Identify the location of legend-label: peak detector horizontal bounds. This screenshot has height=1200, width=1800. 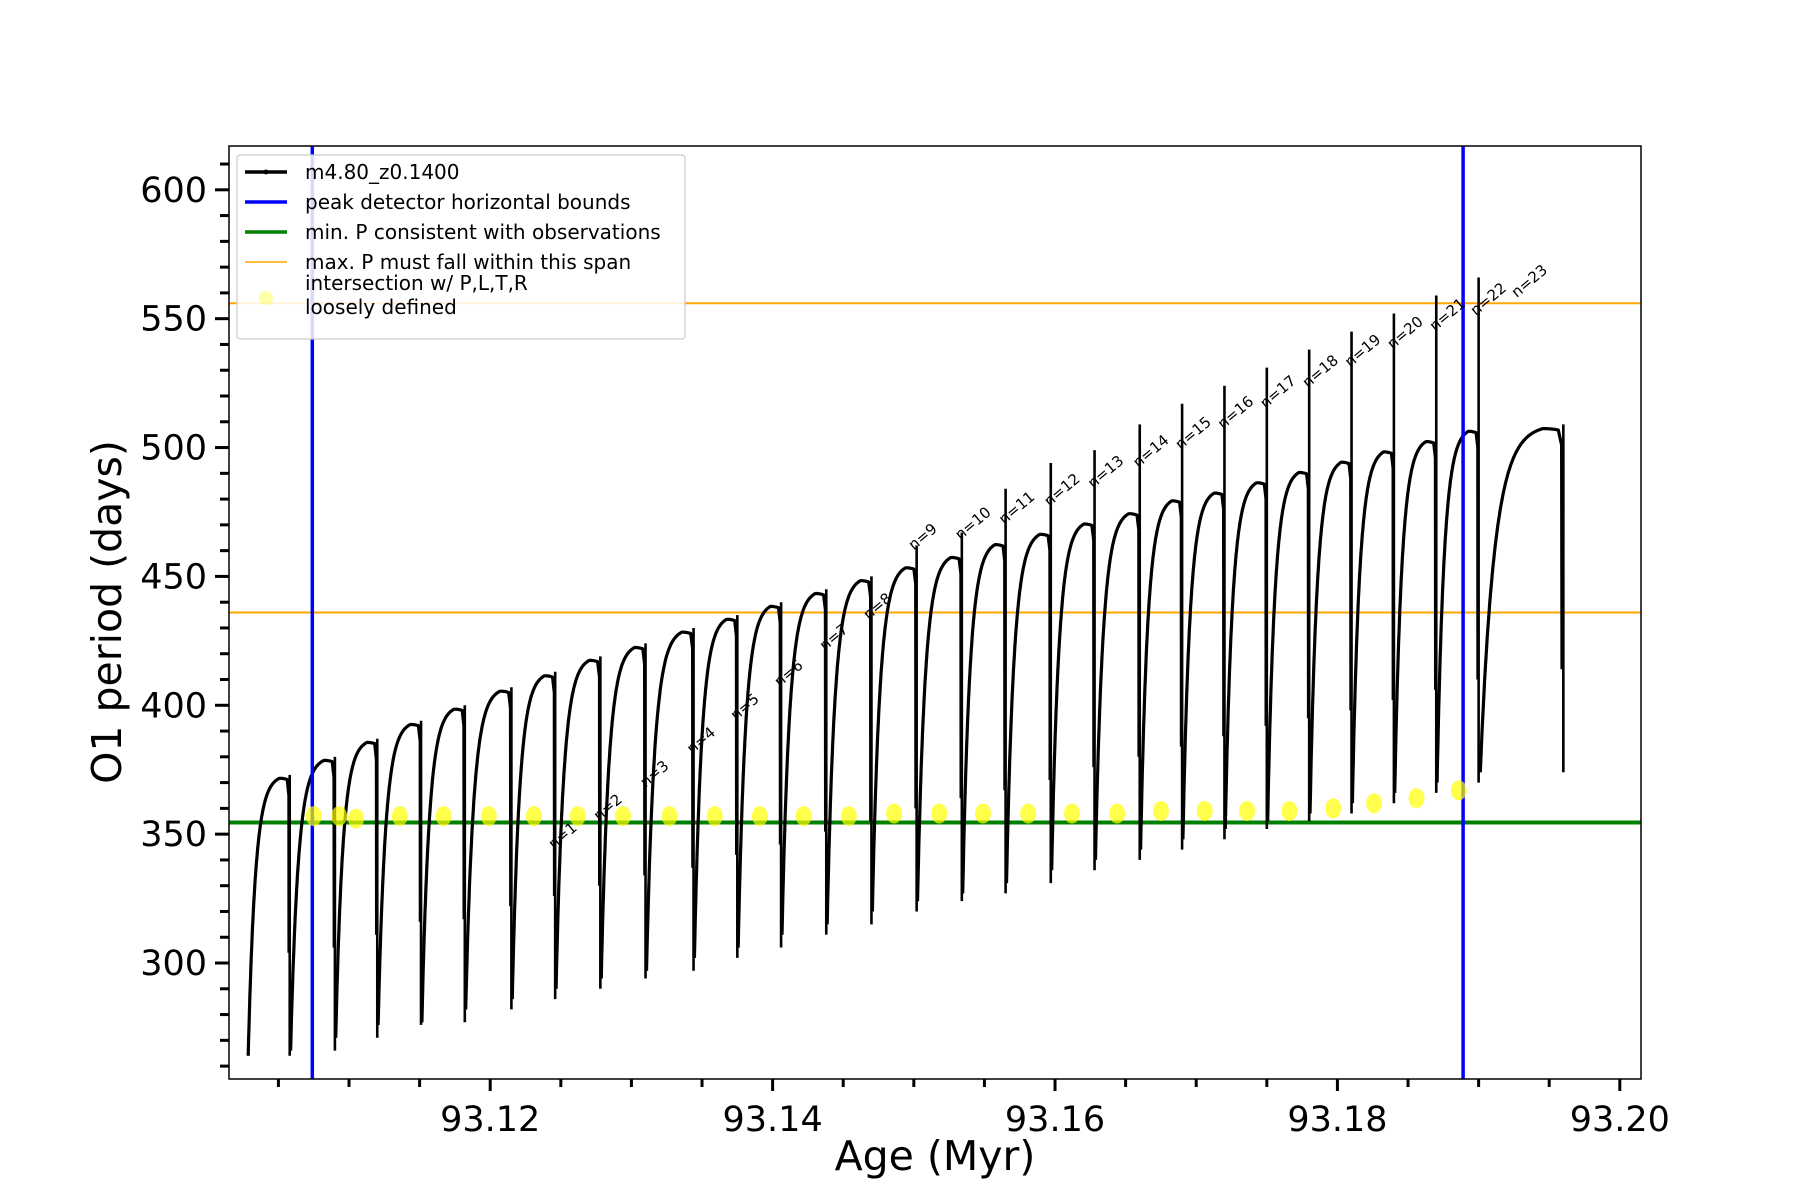
(468, 202).